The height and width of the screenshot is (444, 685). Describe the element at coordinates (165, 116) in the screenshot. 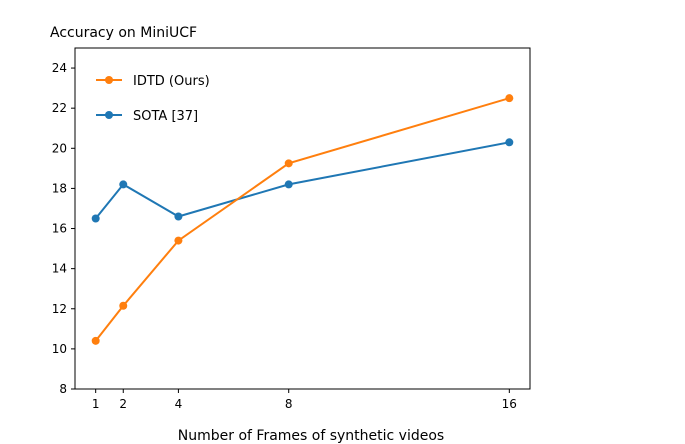

I see `legend-label-sota-37: SOTA [37]` at that location.